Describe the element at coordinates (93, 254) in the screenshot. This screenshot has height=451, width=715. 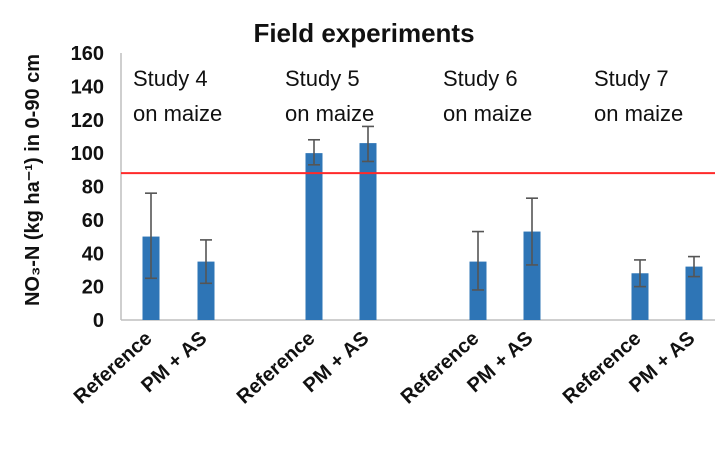
I see `y-tick-label: 40` at that location.